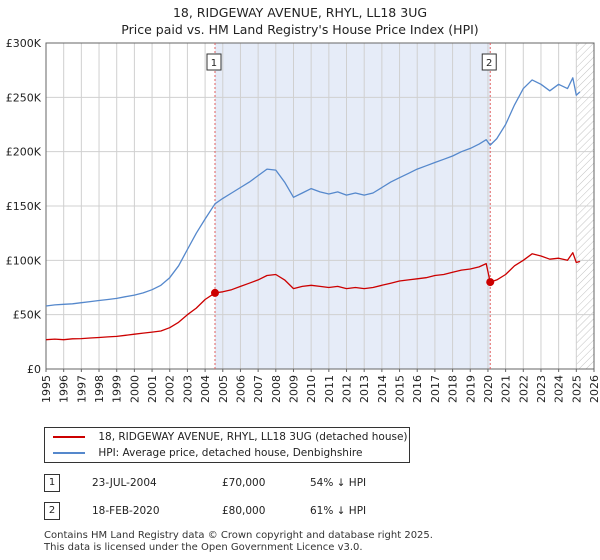 The image size is (600, 560). Describe the element at coordinates (223, 389) in the screenshot. I see `x-tick-label: 2005` at that location.